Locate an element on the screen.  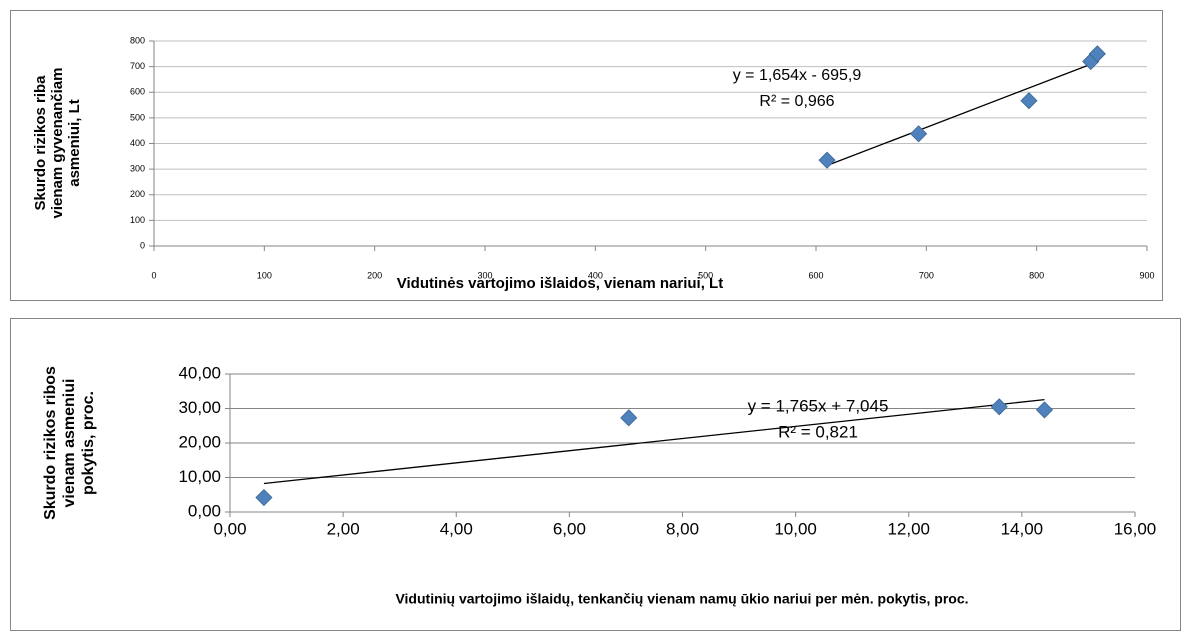
x-tick-label: 12,00 is located at coordinates (908, 528).